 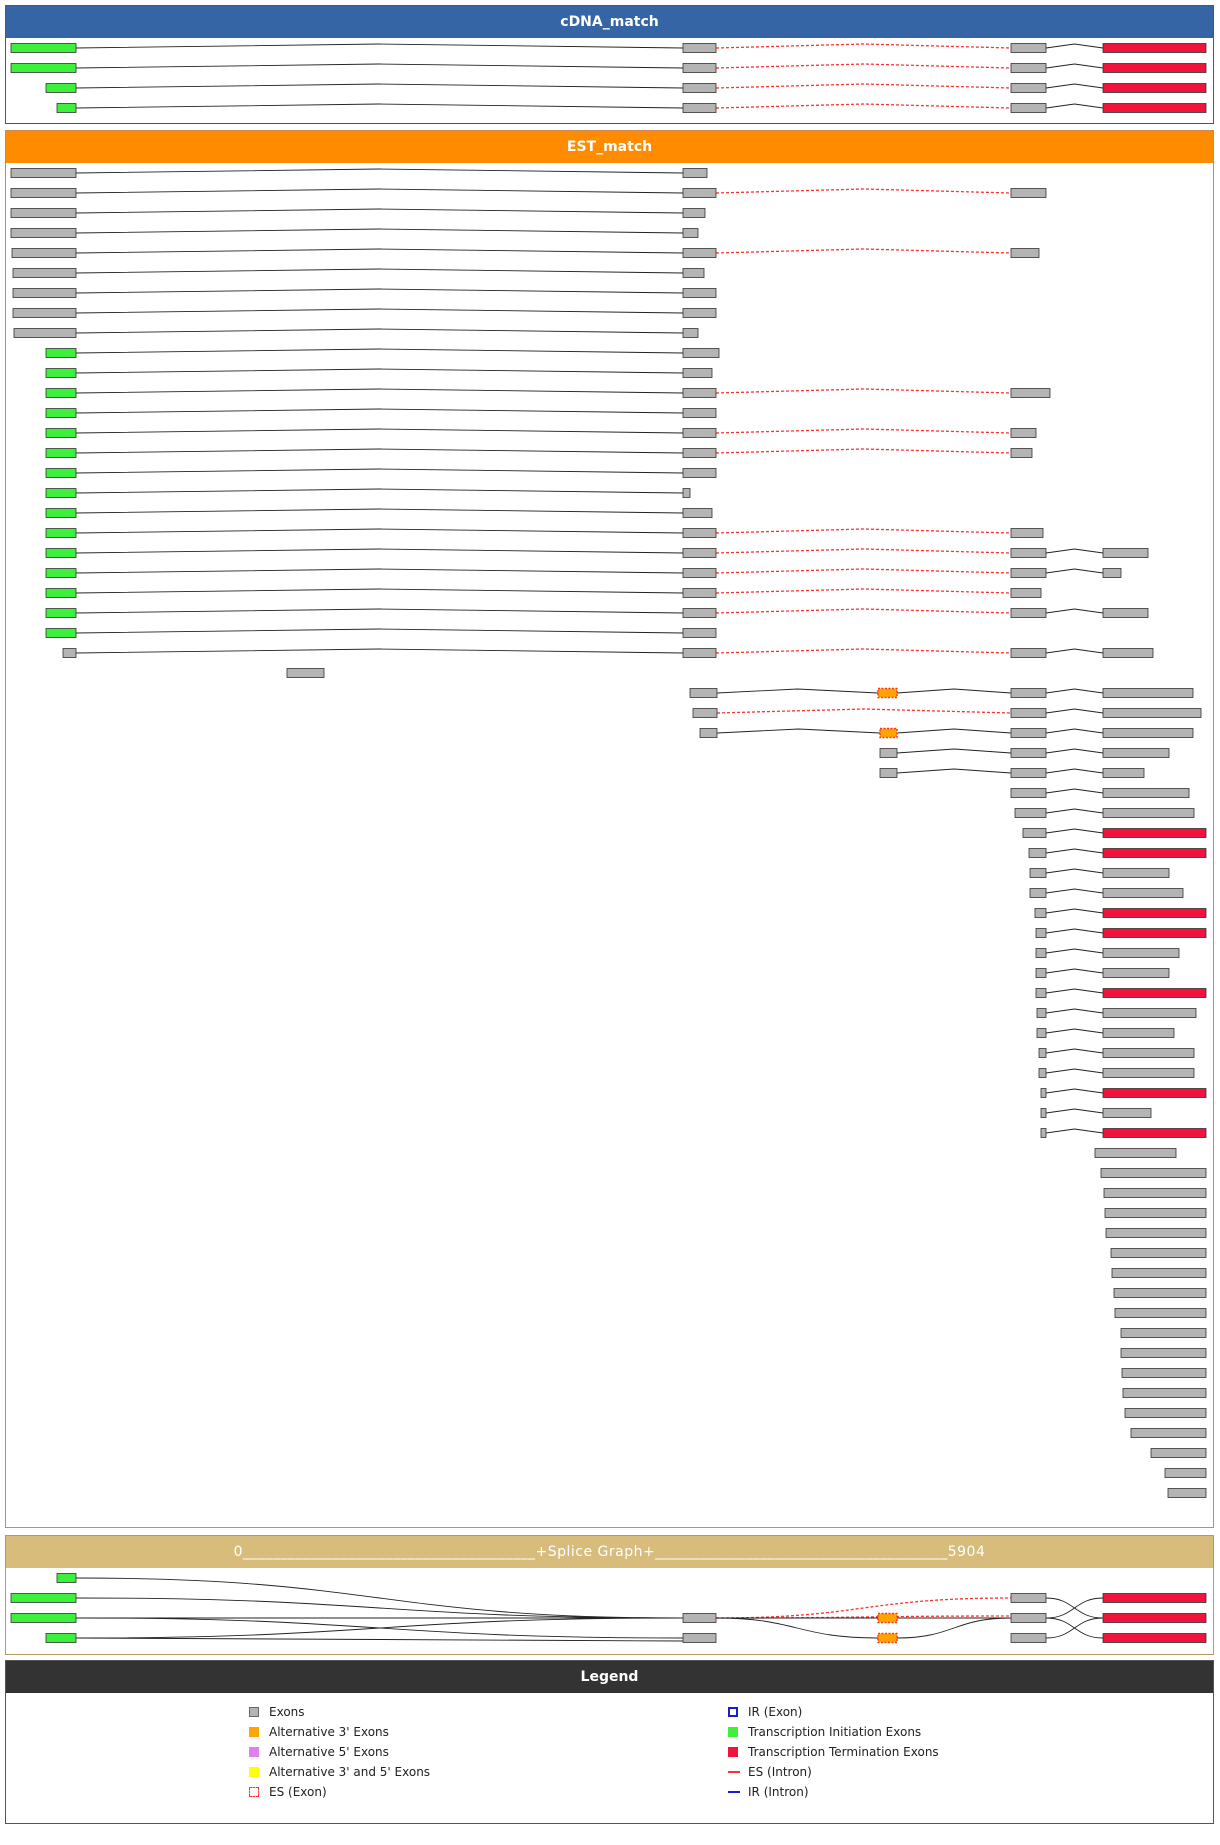 I want to click on legend-item: IR (Exon), so click(x=765, y=1712).